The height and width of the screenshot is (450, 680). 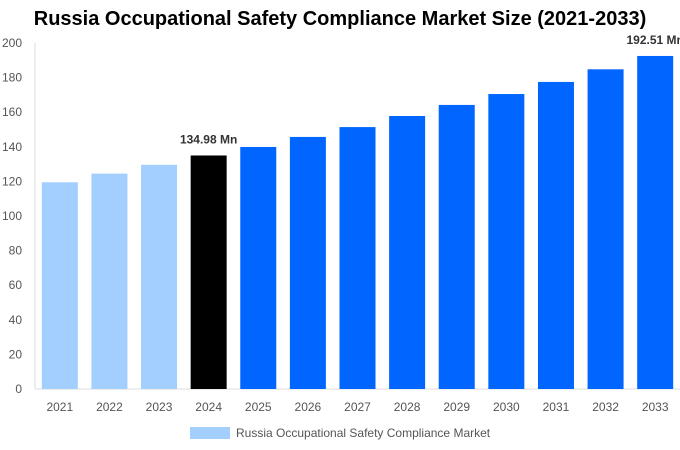 I want to click on x-tick-label: 2028, so click(x=407, y=407).